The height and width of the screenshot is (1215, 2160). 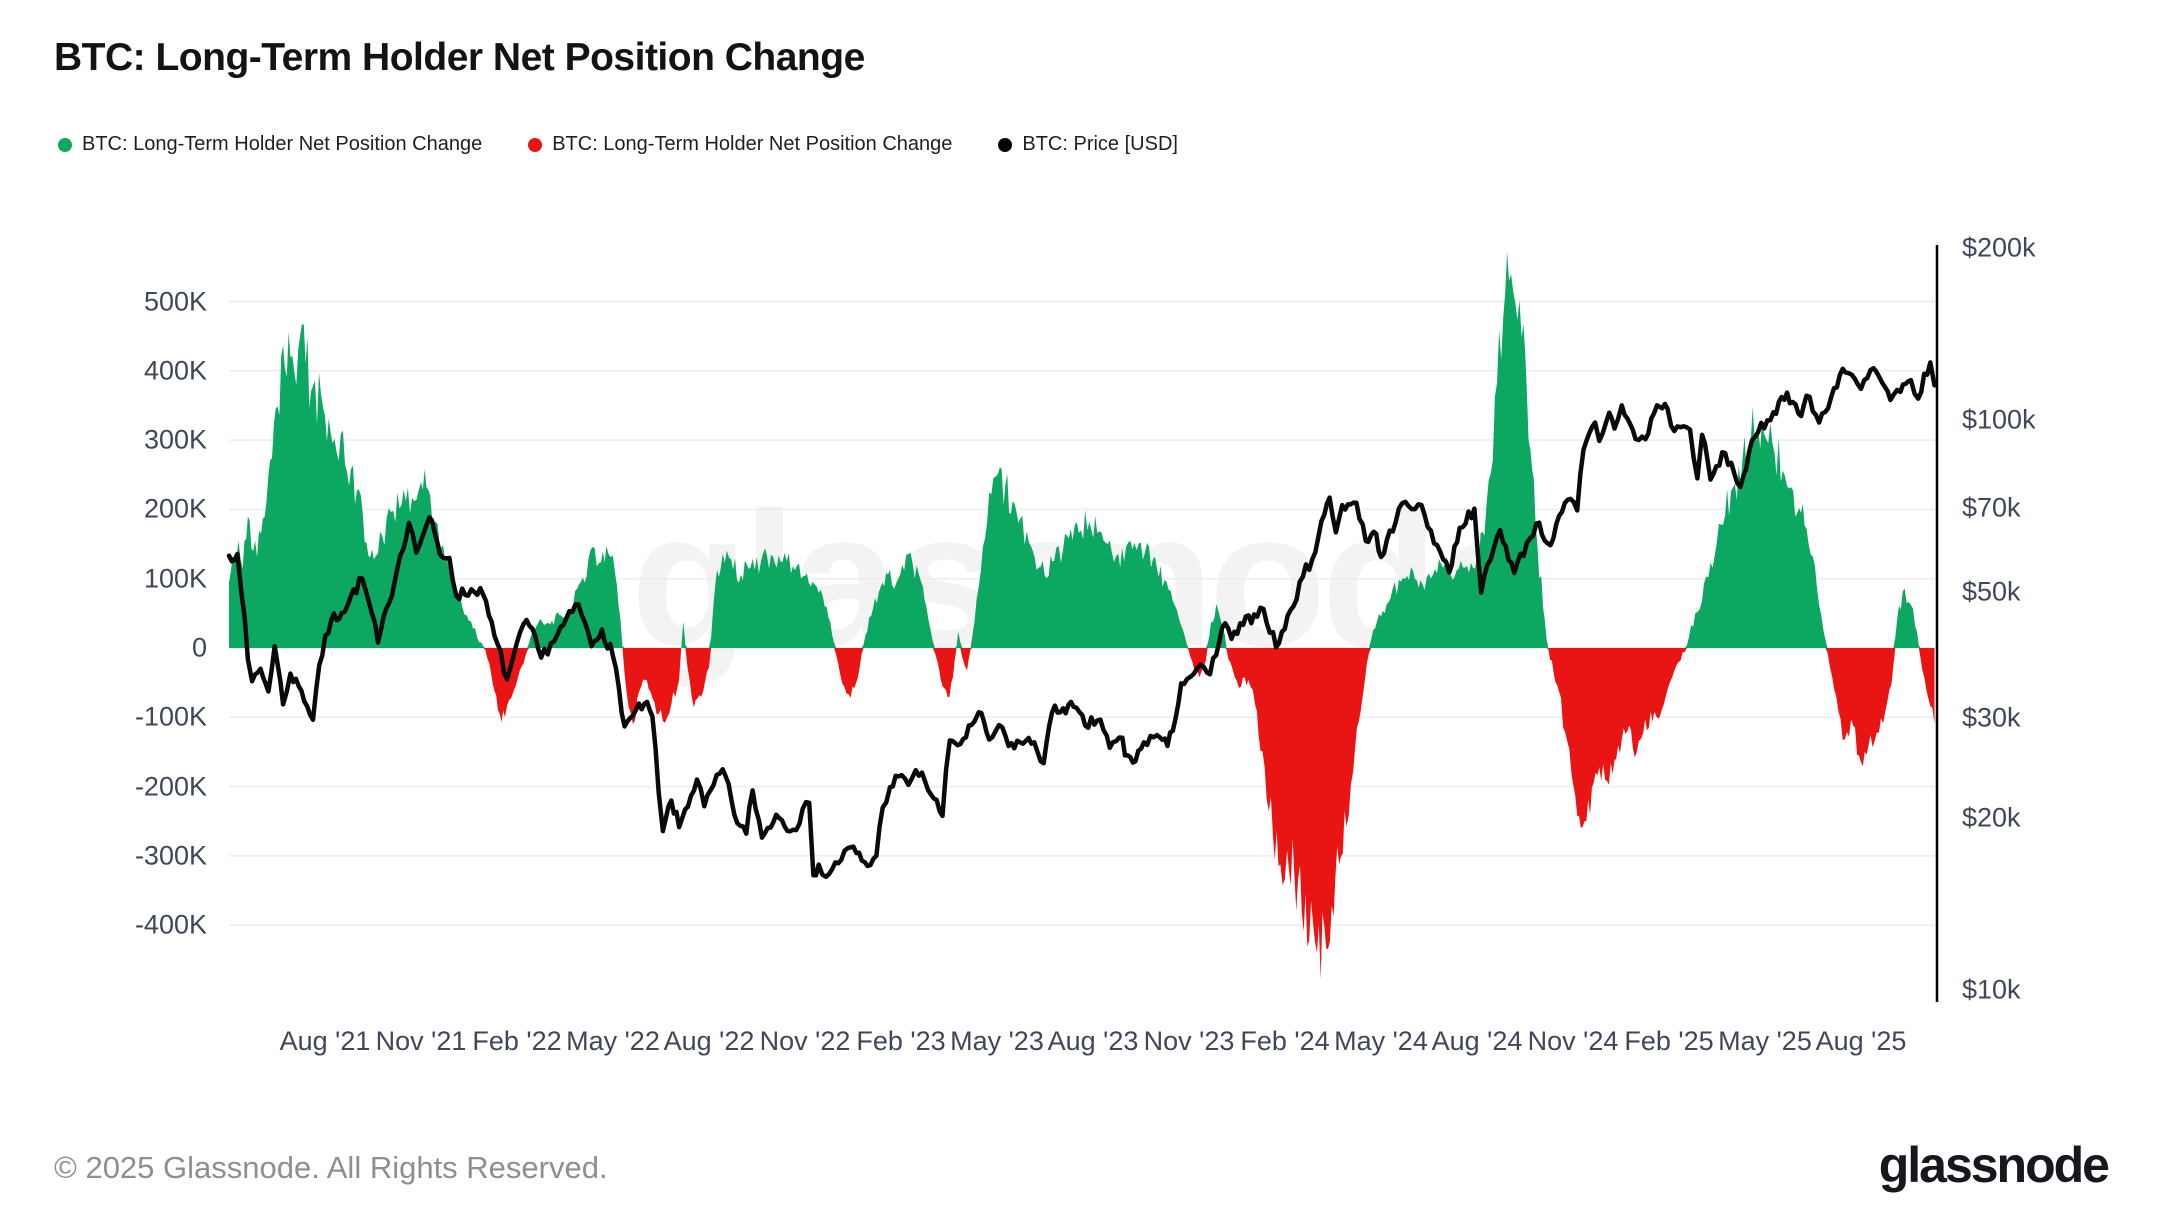 I want to click on y-axis-left-tick-label: 300K, so click(x=175, y=439).